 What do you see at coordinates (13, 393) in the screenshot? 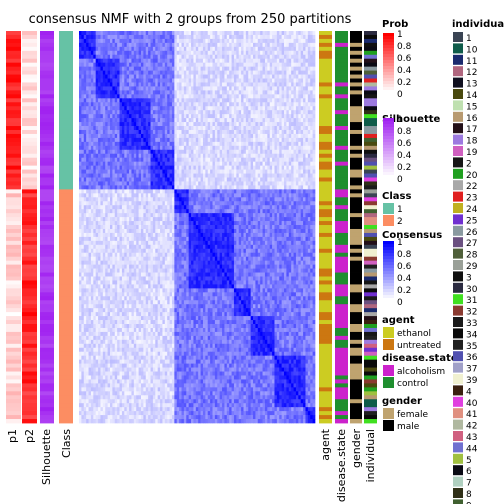
I see `p1-cell` at bounding box center [13, 393].